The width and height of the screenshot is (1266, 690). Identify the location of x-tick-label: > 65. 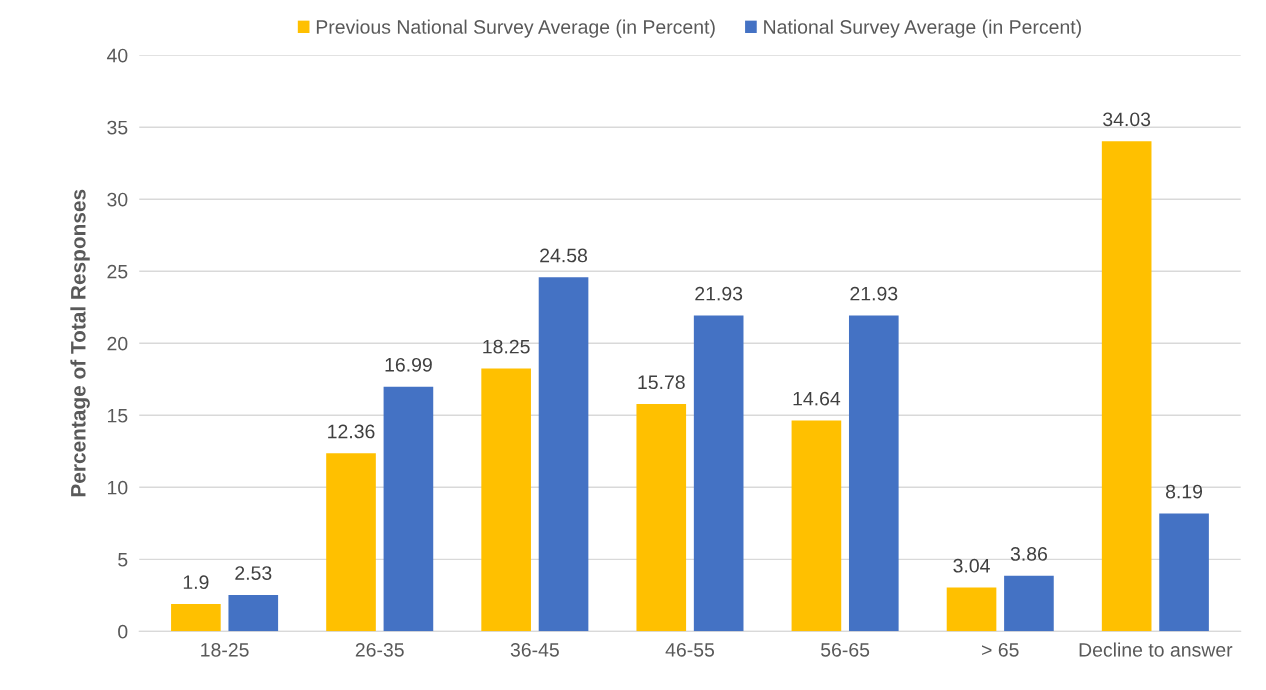
(1000, 649).